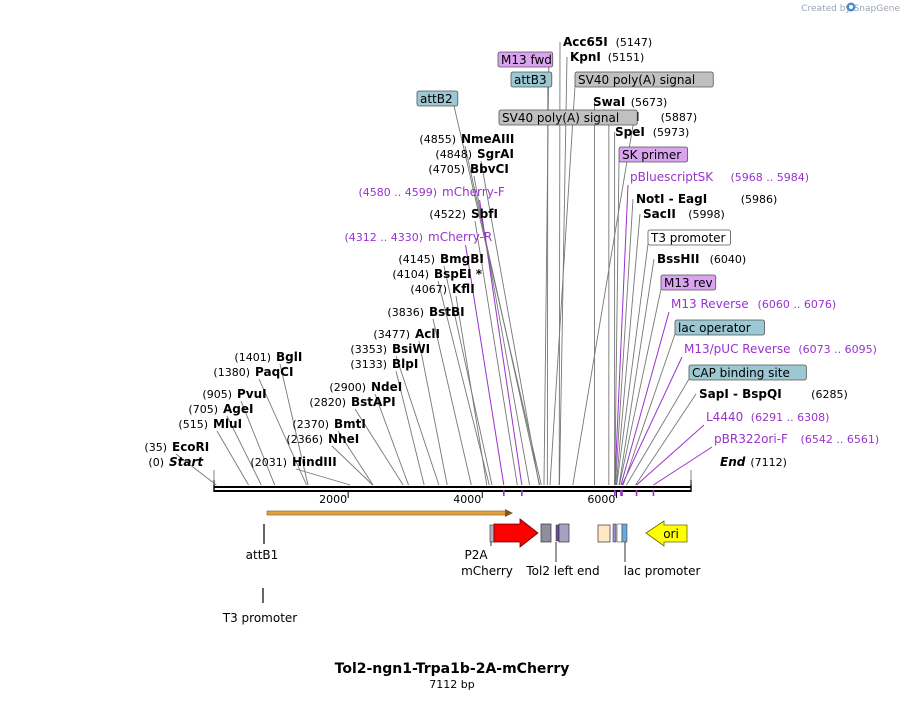 The width and height of the screenshot is (905, 703). I want to click on primer-m13-reverse: M13 Reverse(6060 .. 6076), so click(753, 304).